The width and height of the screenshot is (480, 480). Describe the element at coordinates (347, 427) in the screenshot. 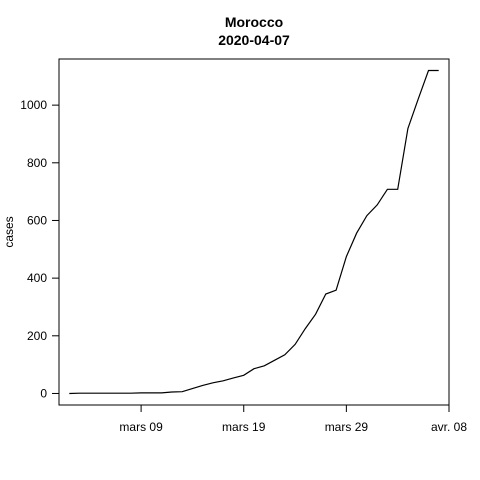

I see `x-tick-label: mars 29` at that location.